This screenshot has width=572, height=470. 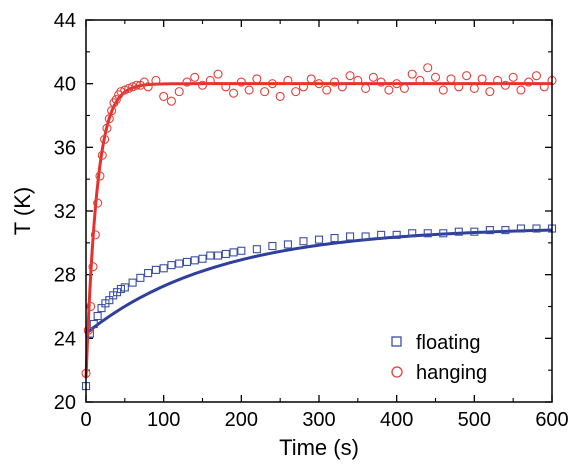 I want to click on x-tick-label: 300, so click(x=318, y=420).